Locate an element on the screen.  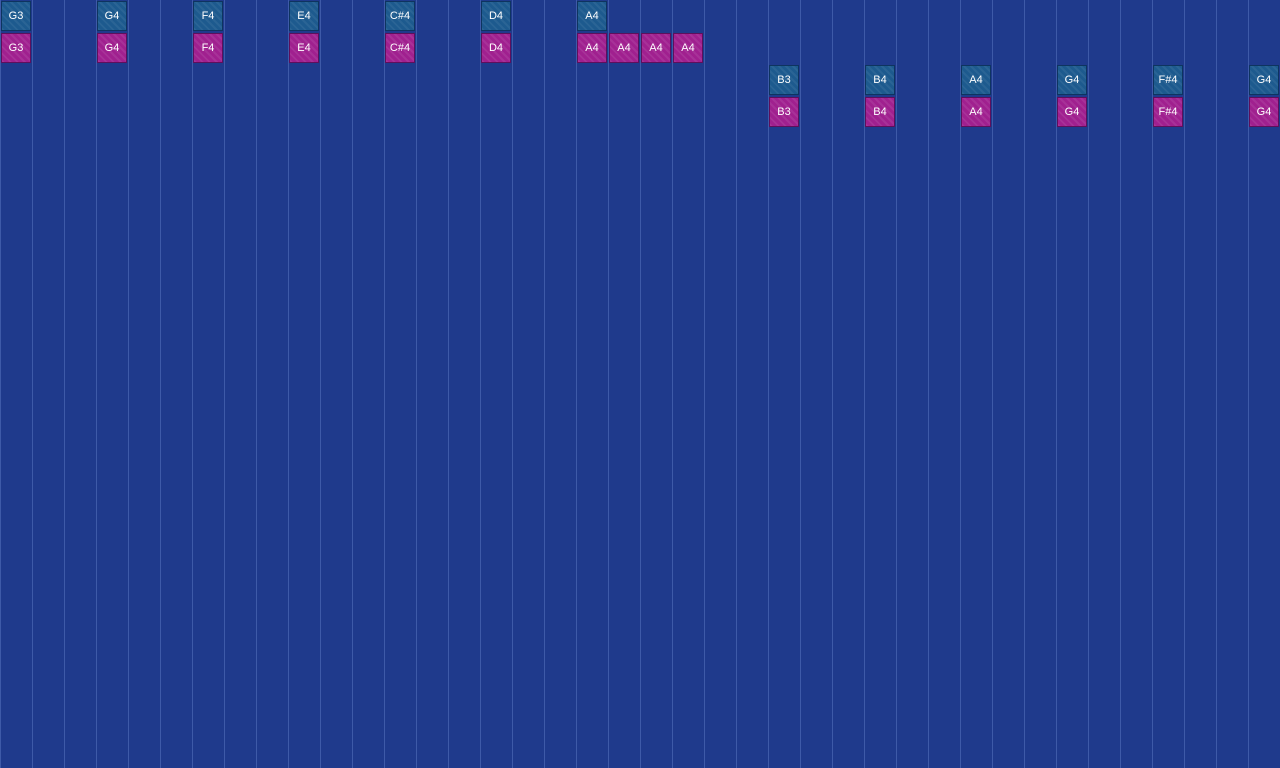
played-note: F#4 is located at coordinates (1168, 112).